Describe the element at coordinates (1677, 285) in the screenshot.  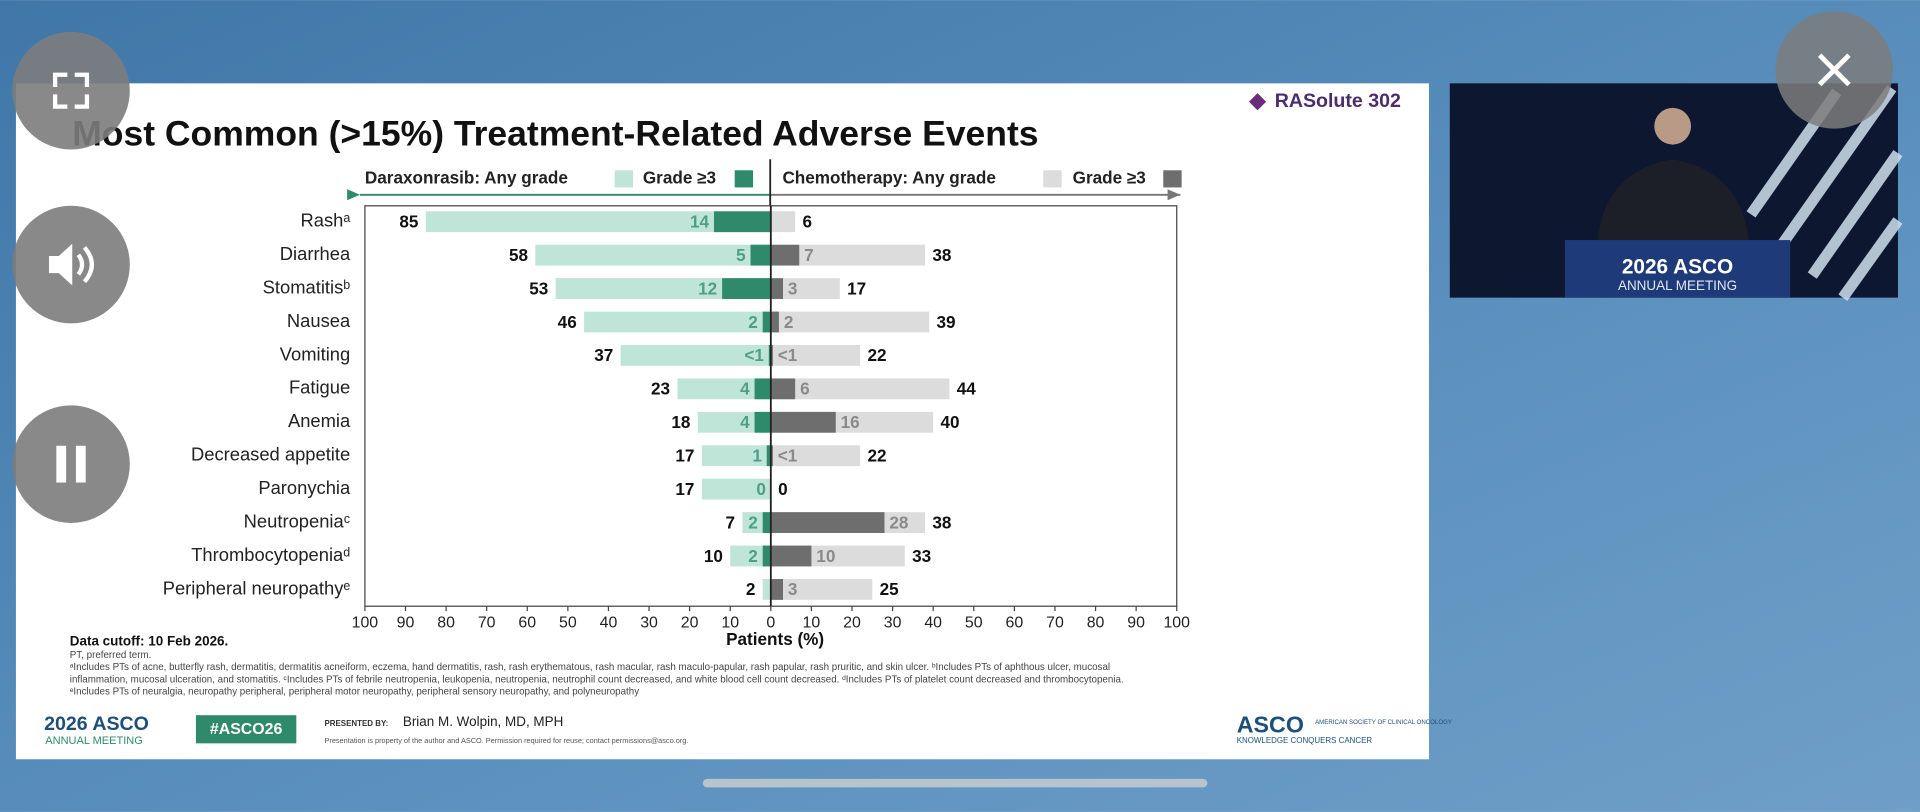
I see `video-meeting-subtitle: ANNUAL MEETING` at that location.